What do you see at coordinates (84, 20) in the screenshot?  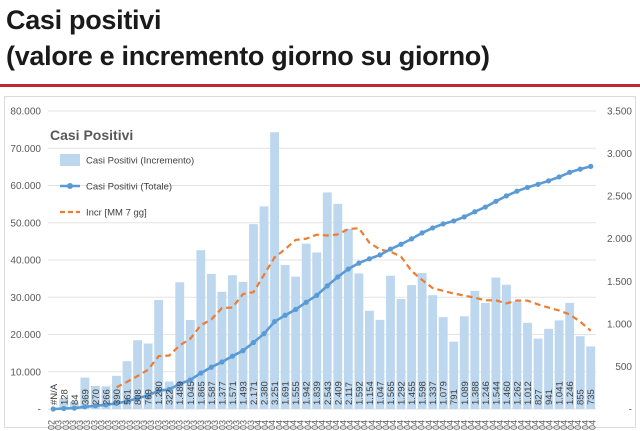 I see `slide-title-line-1: Casi positivi` at bounding box center [84, 20].